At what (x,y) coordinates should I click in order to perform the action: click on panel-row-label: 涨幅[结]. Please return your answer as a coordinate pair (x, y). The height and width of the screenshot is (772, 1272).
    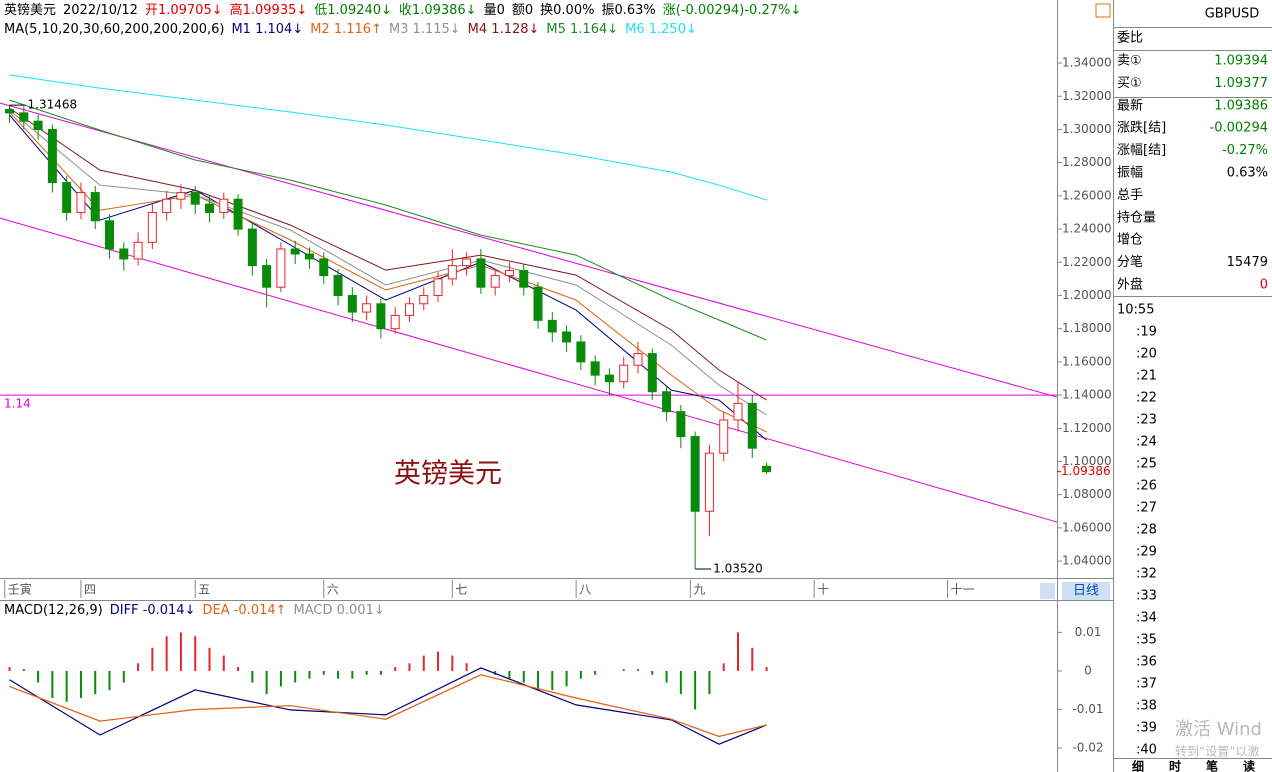
    Looking at the image, I should click on (1141, 150).